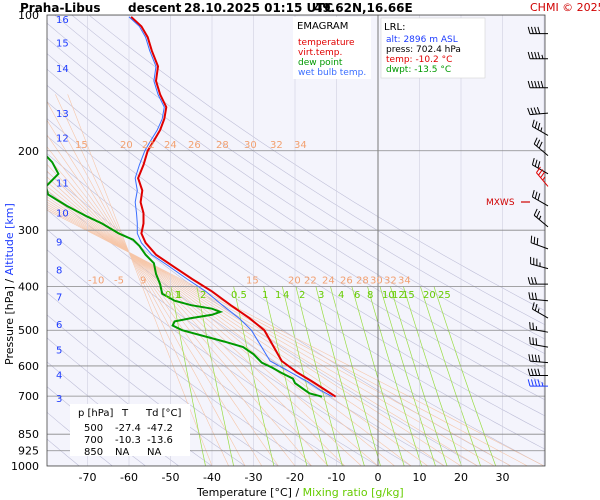 The image size is (600, 500). I want to click on temperature-tick-label: -60, so click(129, 477).